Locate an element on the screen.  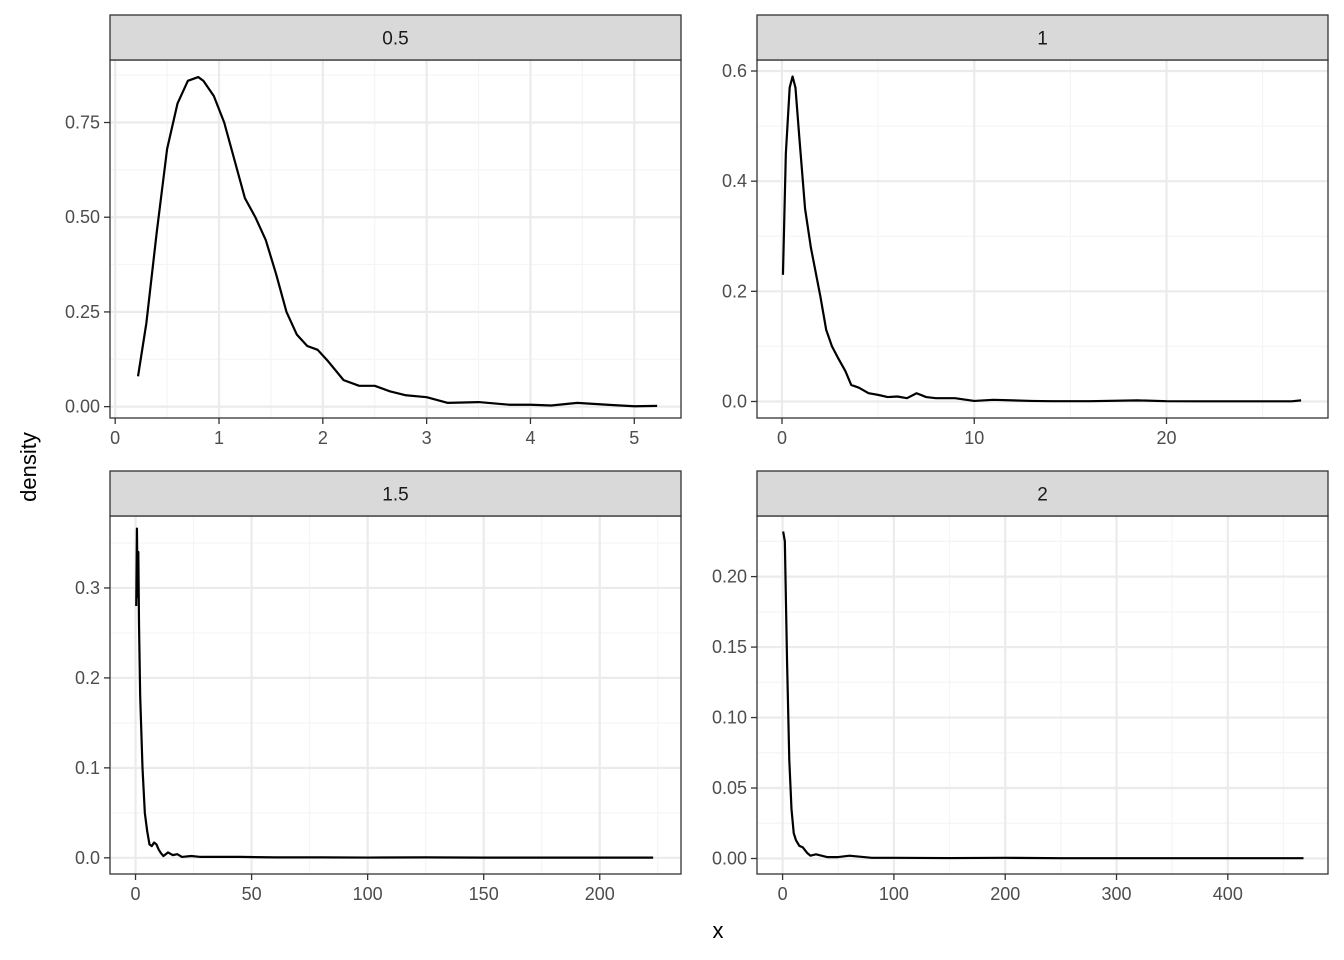
y-tick-label: 0.25 is located at coordinates (82, 312).